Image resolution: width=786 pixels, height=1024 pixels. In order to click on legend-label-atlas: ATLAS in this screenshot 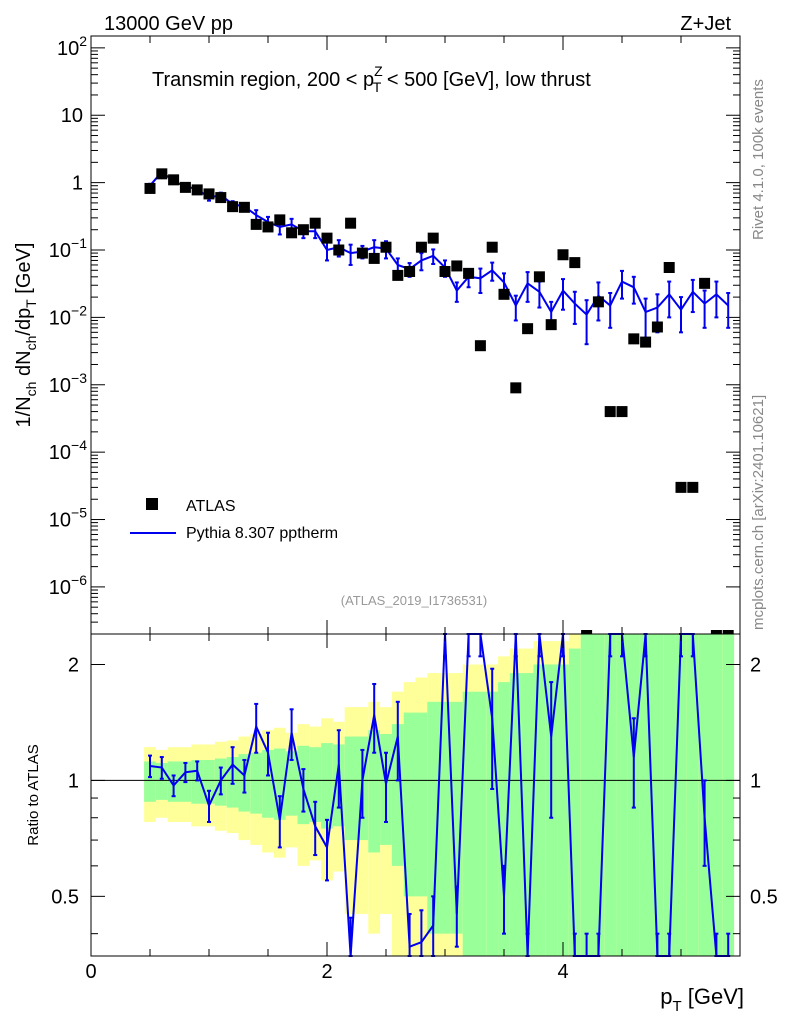, I will do `click(211, 506)`.